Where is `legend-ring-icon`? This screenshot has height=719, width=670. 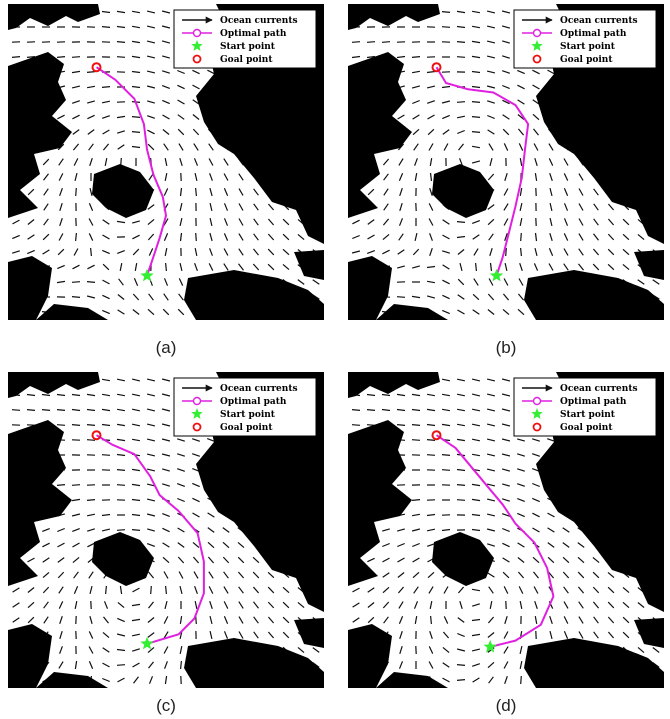 legend-ring-icon is located at coordinates (197, 59).